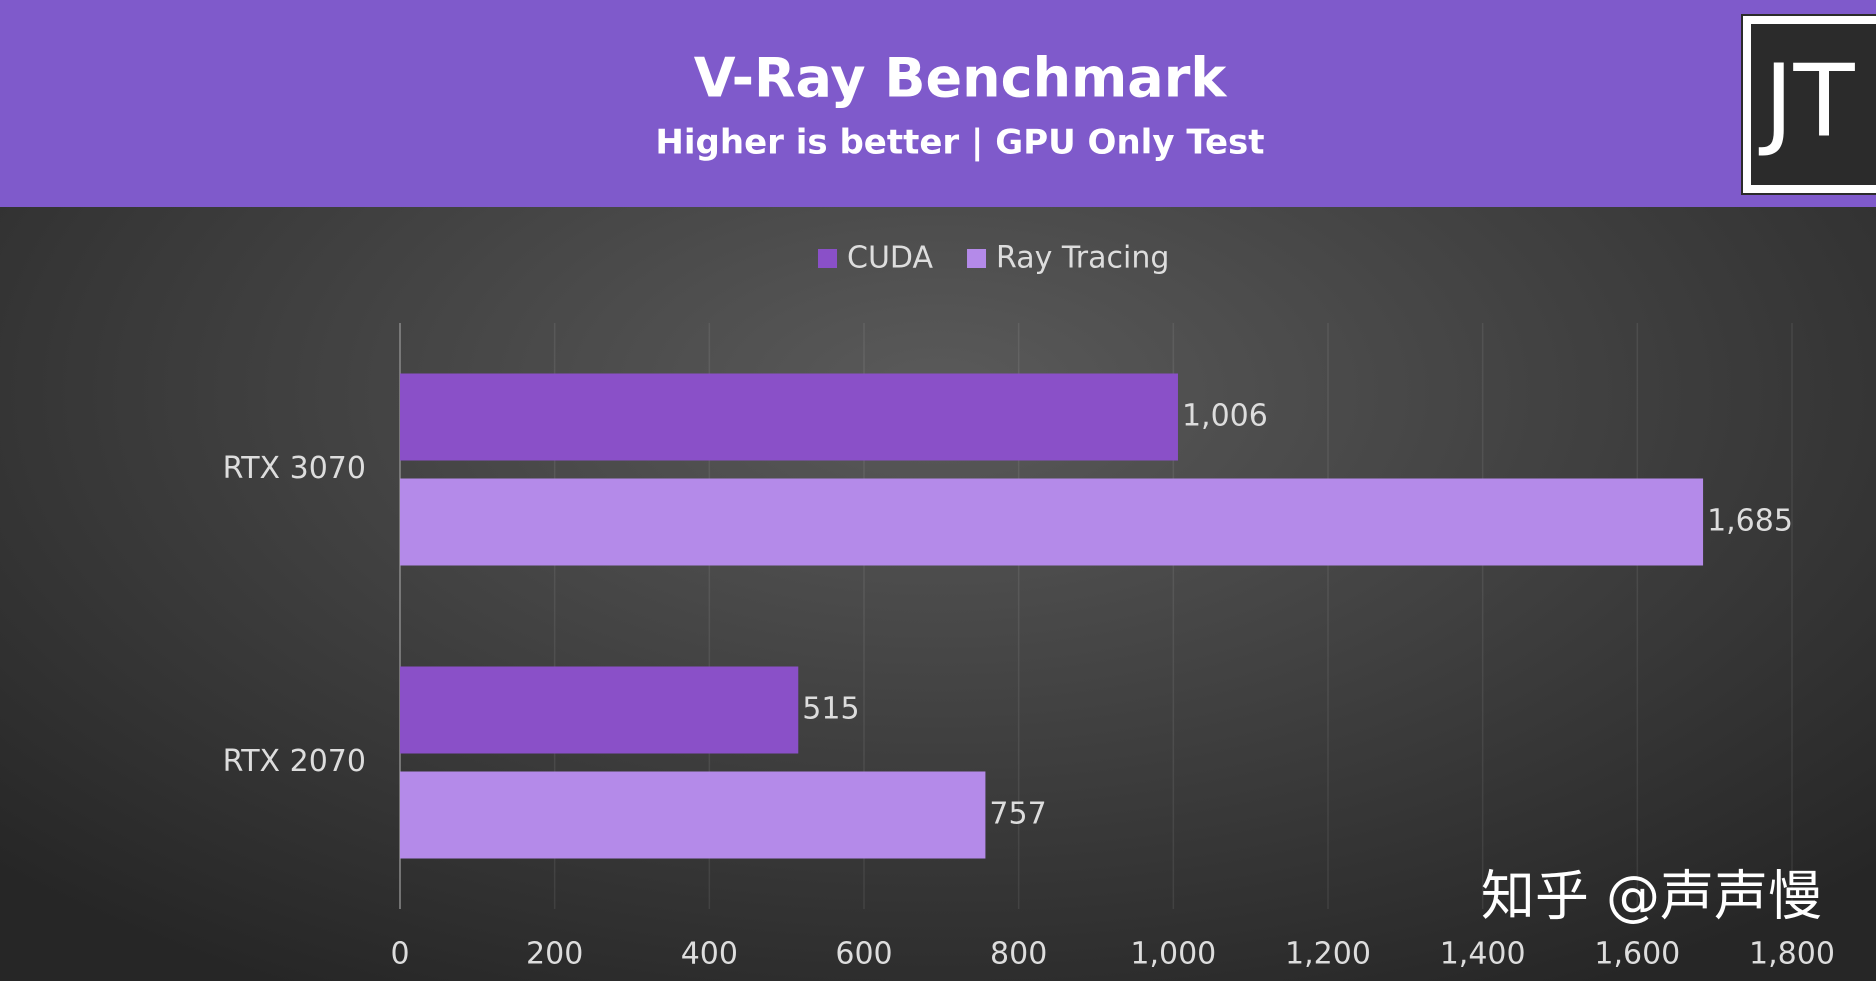 This screenshot has height=985, width=1876. What do you see at coordinates (1806, 100) in the screenshot?
I see `logo-text: JT` at bounding box center [1806, 100].